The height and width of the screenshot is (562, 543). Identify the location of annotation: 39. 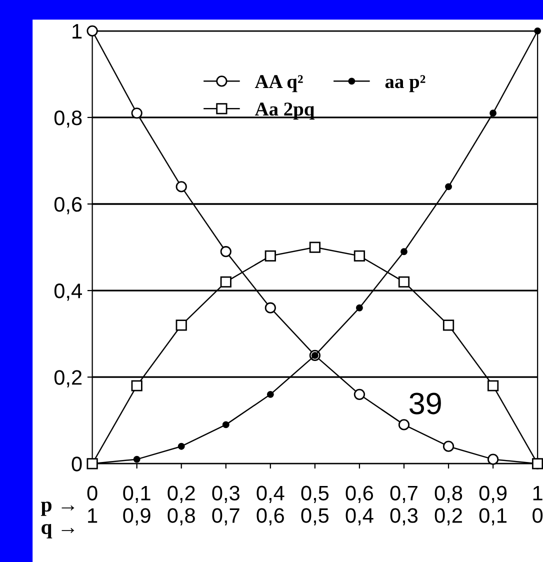
(425, 403).